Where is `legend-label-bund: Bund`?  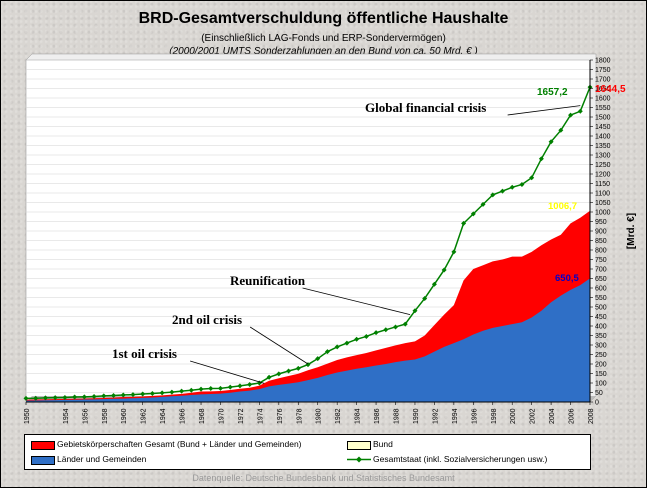 legend-label-bund: Bund is located at coordinates (383, 444).